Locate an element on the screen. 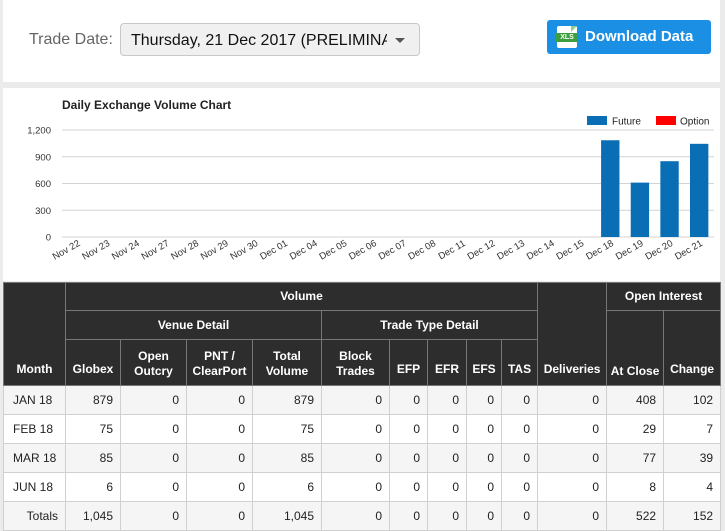 This screenshot has width=725, height=531. x-tick-label: Nov 29 is located at coordinates (215, 250).